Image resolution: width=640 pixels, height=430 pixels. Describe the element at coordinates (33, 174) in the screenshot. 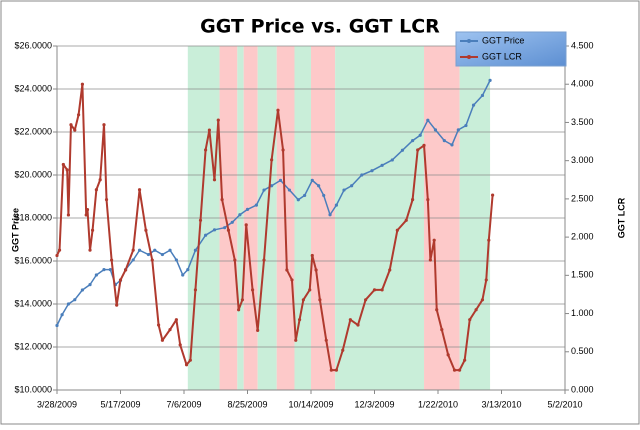

I see `y-tick-label: $20.0000` at that location.